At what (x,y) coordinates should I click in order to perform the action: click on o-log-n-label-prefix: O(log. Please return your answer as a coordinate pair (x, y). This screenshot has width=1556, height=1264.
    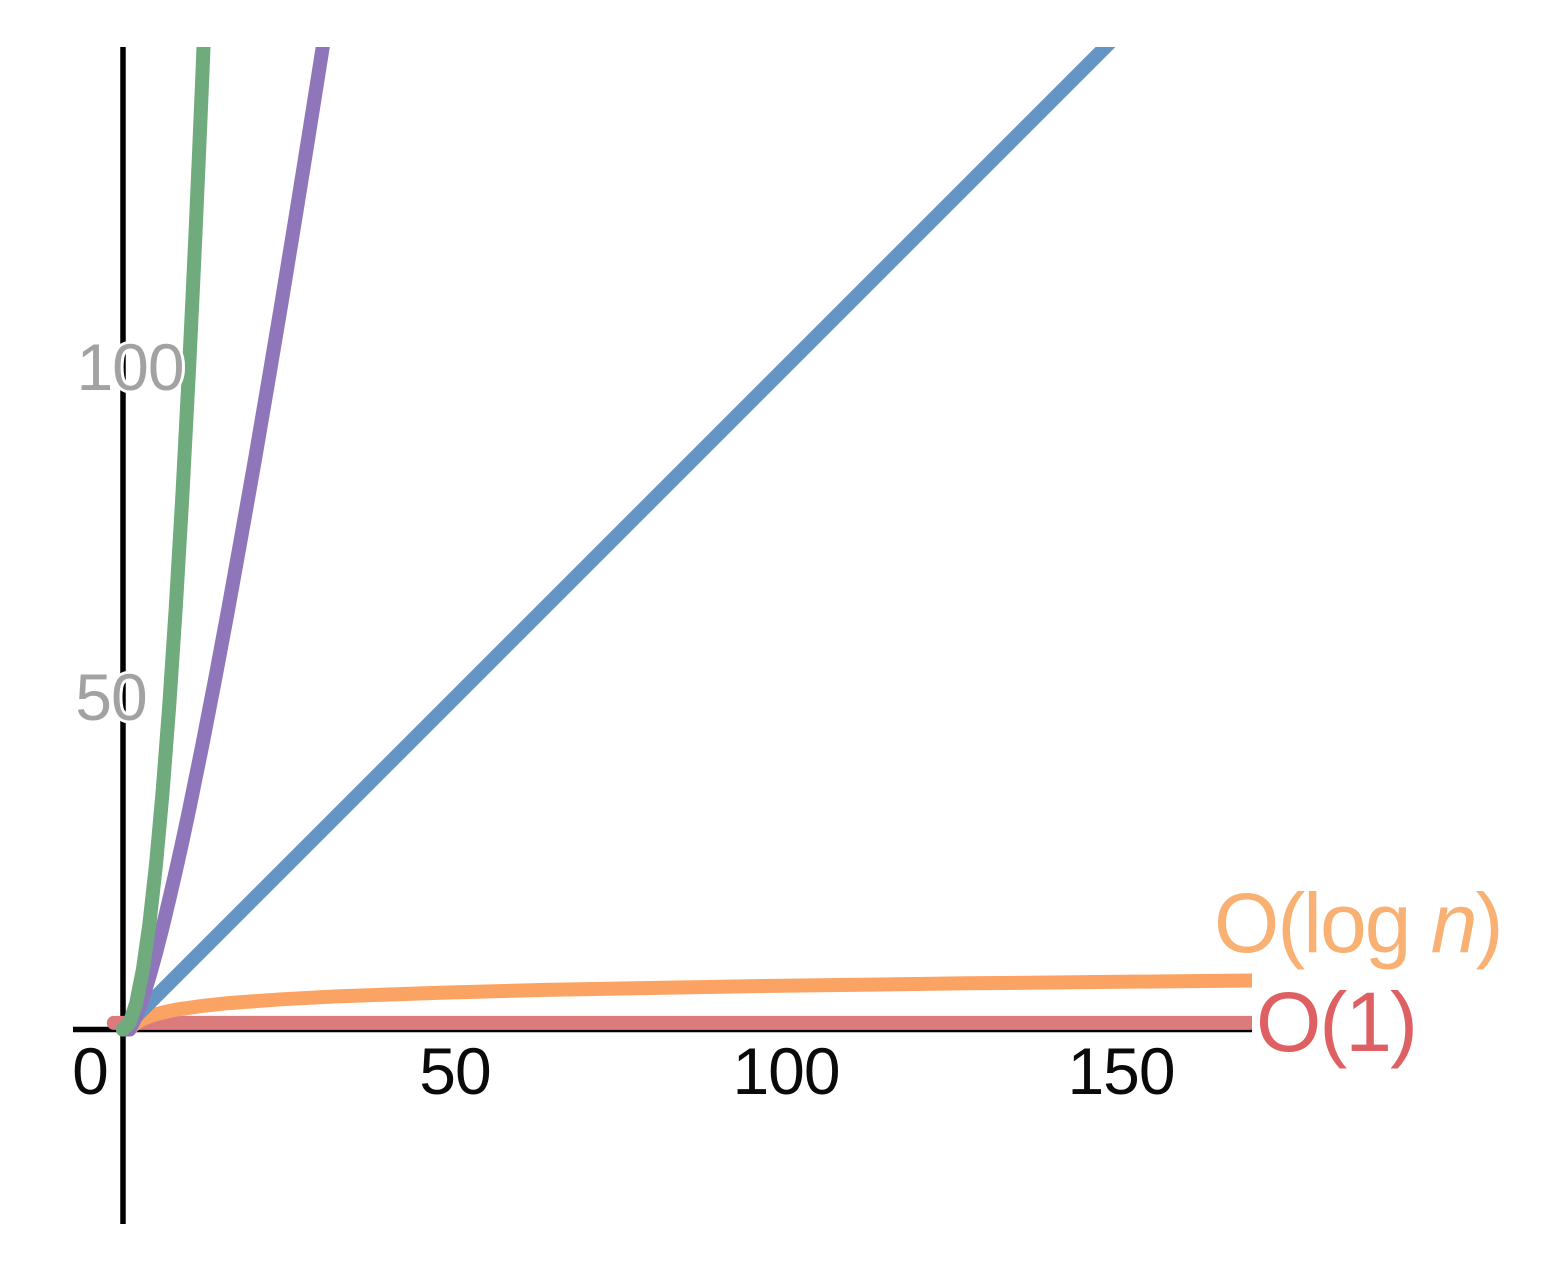
    Looking at the image, I should click on (1322, 923).